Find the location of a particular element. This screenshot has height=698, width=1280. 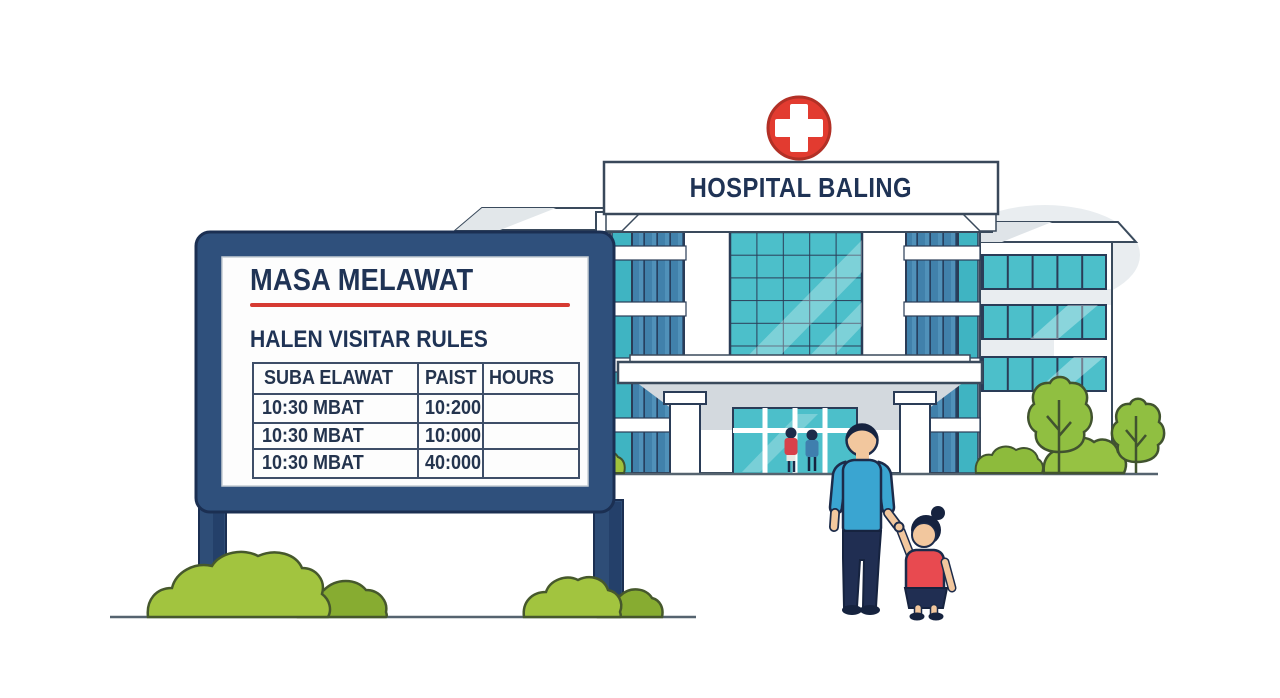

entrance is located at coordinates (800, 414).